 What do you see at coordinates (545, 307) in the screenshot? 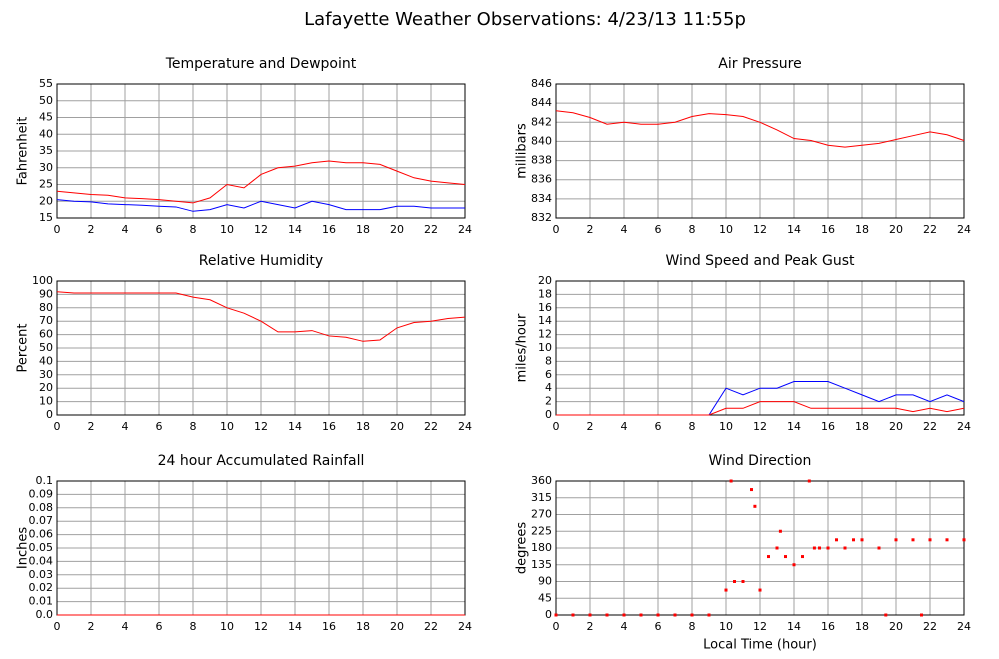
I see `y-tick-label: 16` at bounding box center [545, 307].